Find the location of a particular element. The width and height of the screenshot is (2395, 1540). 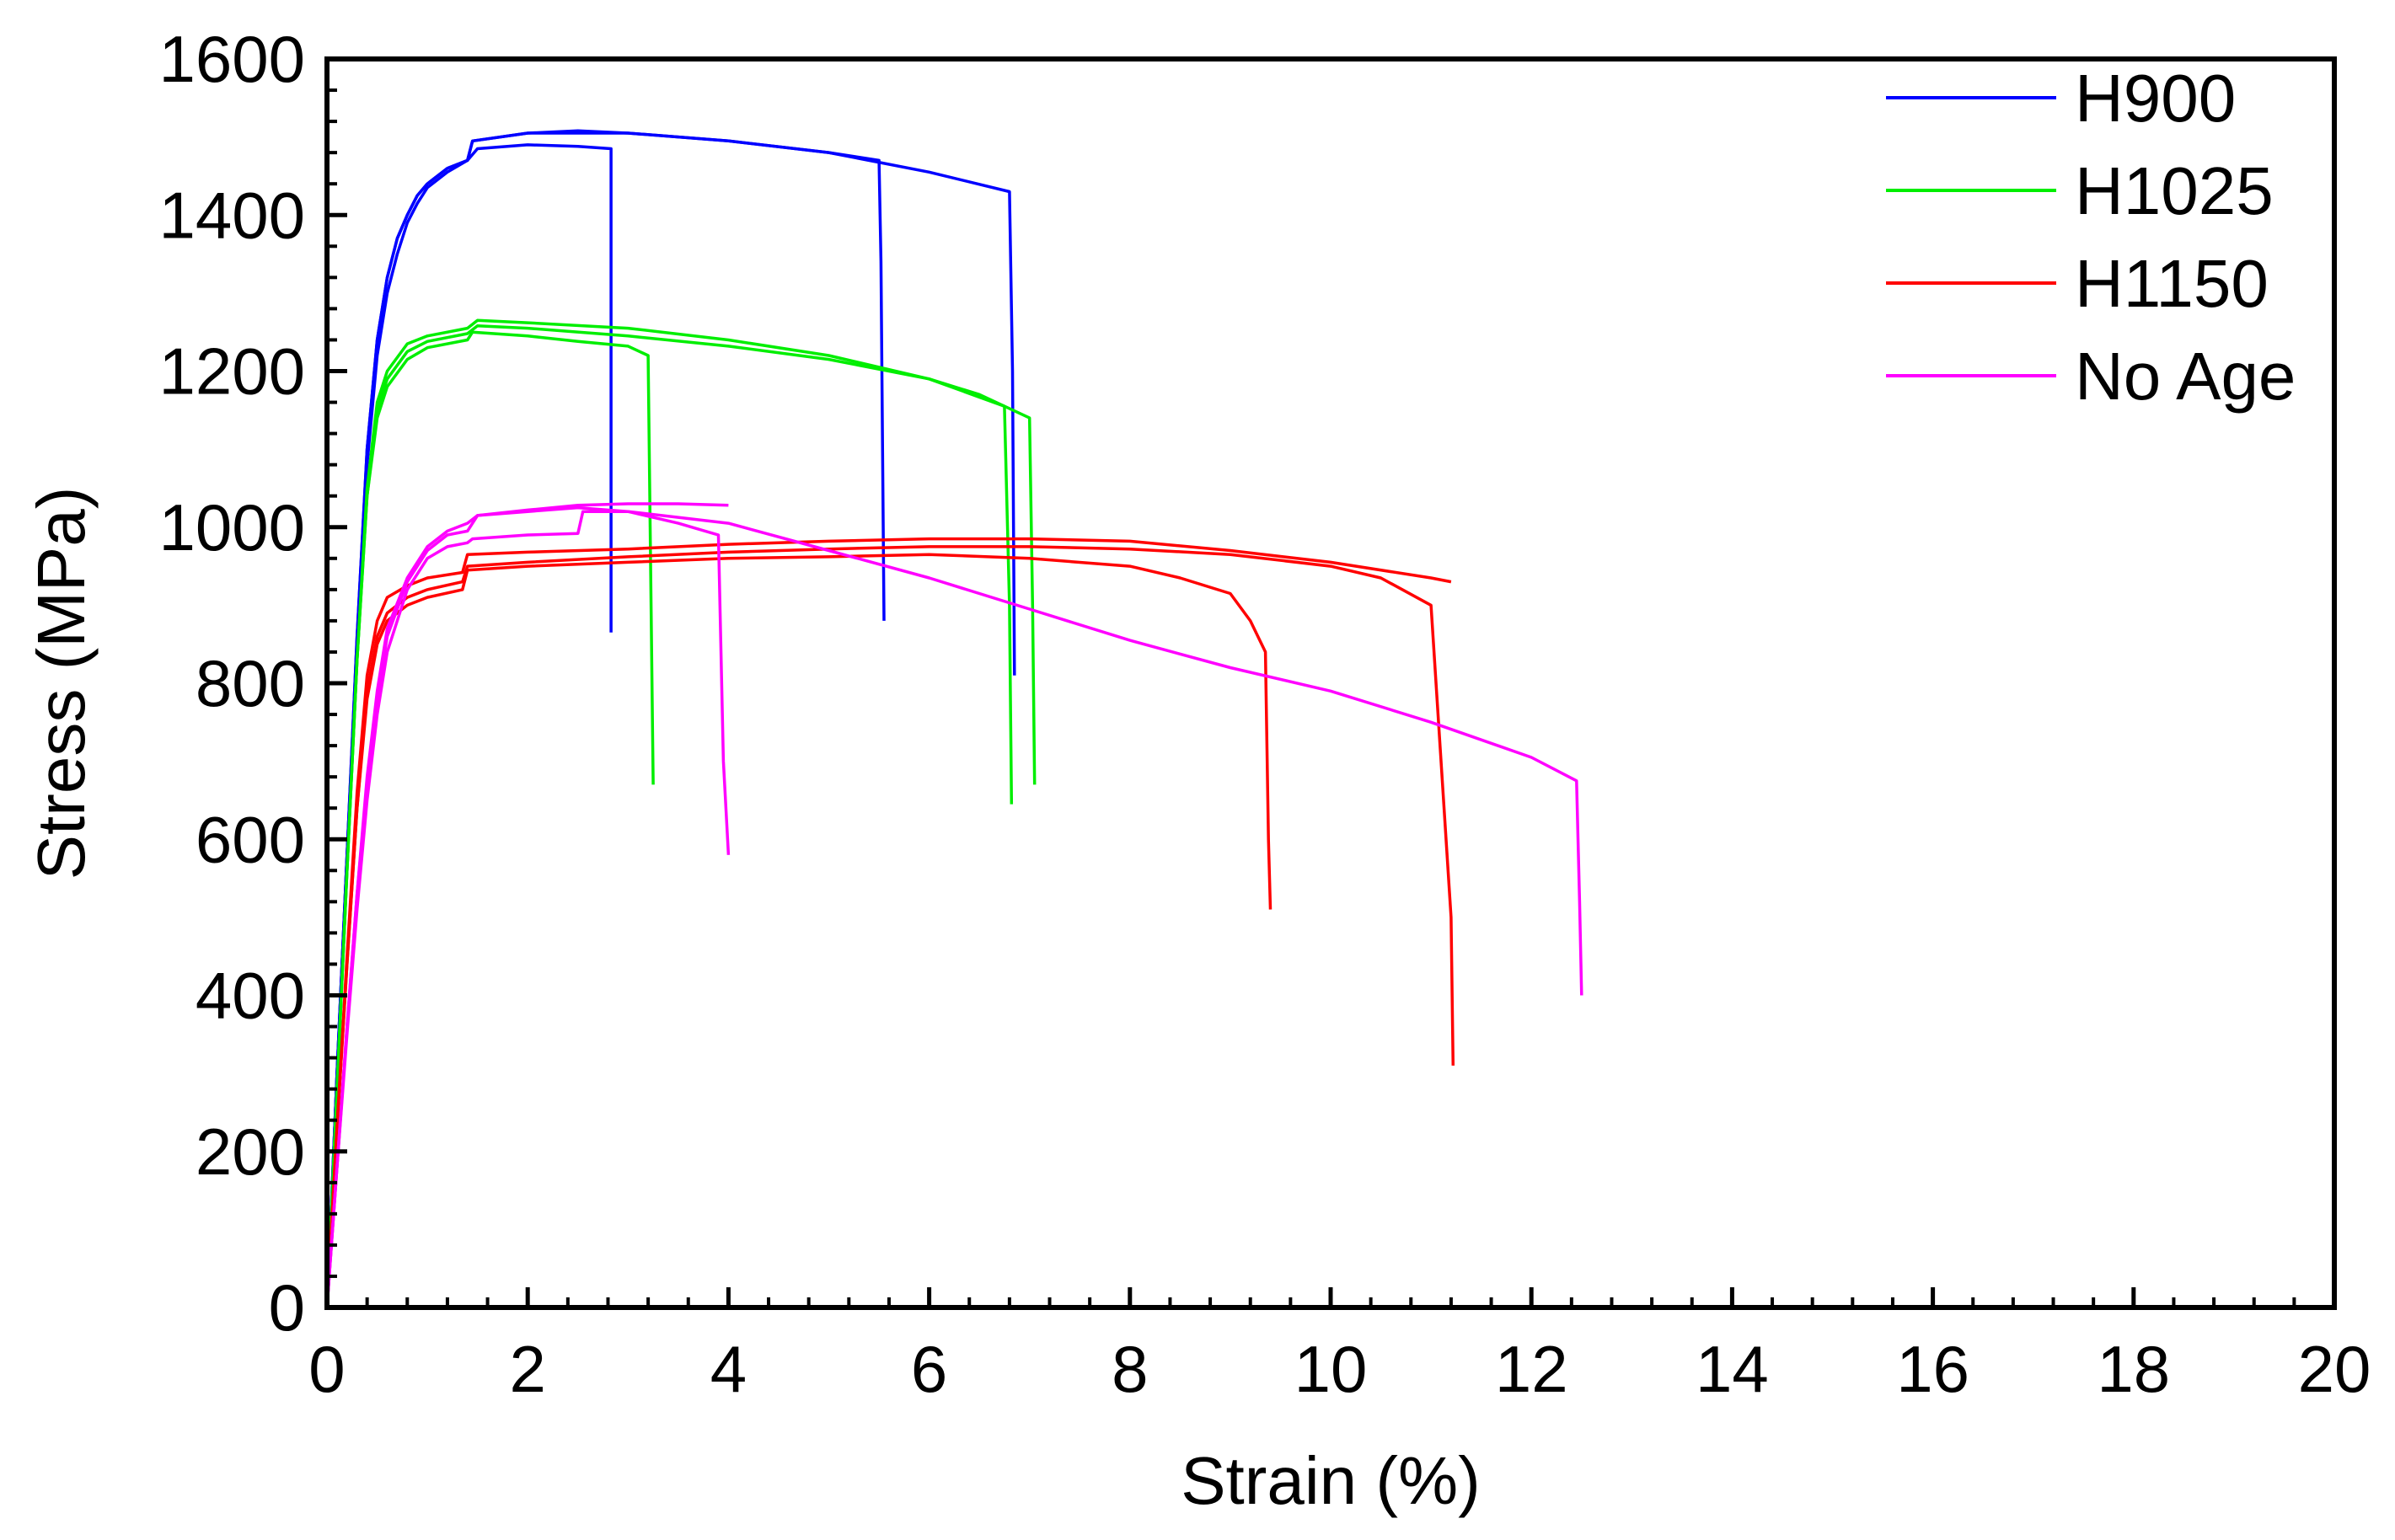

x-tick-label: 4 is located at coordinates (729, 1369).